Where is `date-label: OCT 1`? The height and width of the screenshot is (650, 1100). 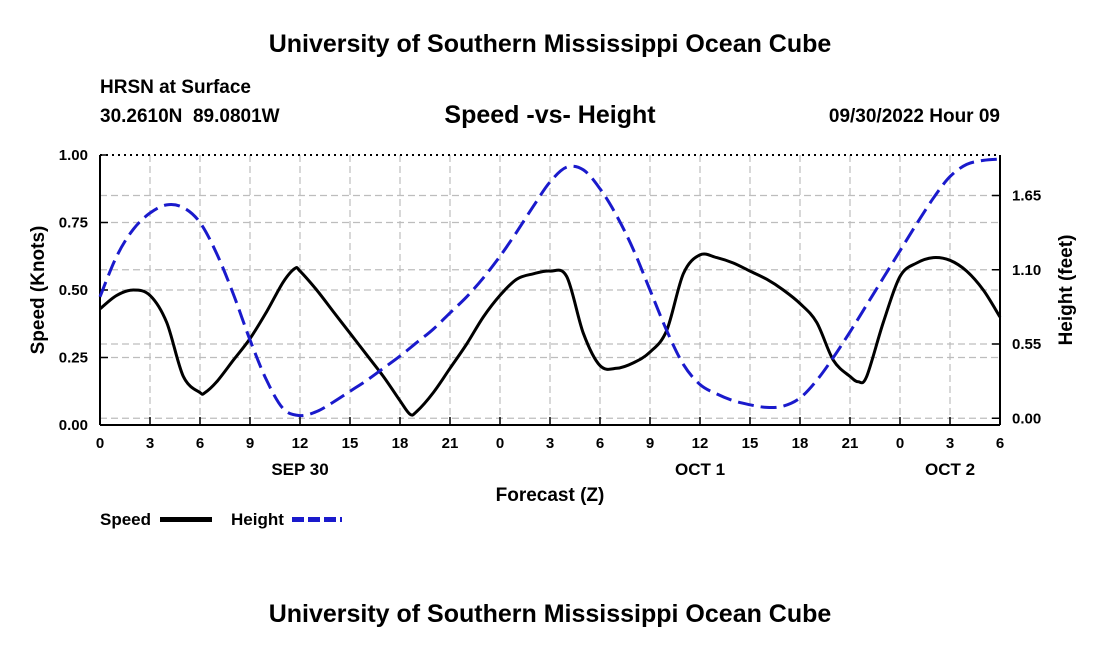
date-label: OCT 1 is located at coordinates (700, 469).